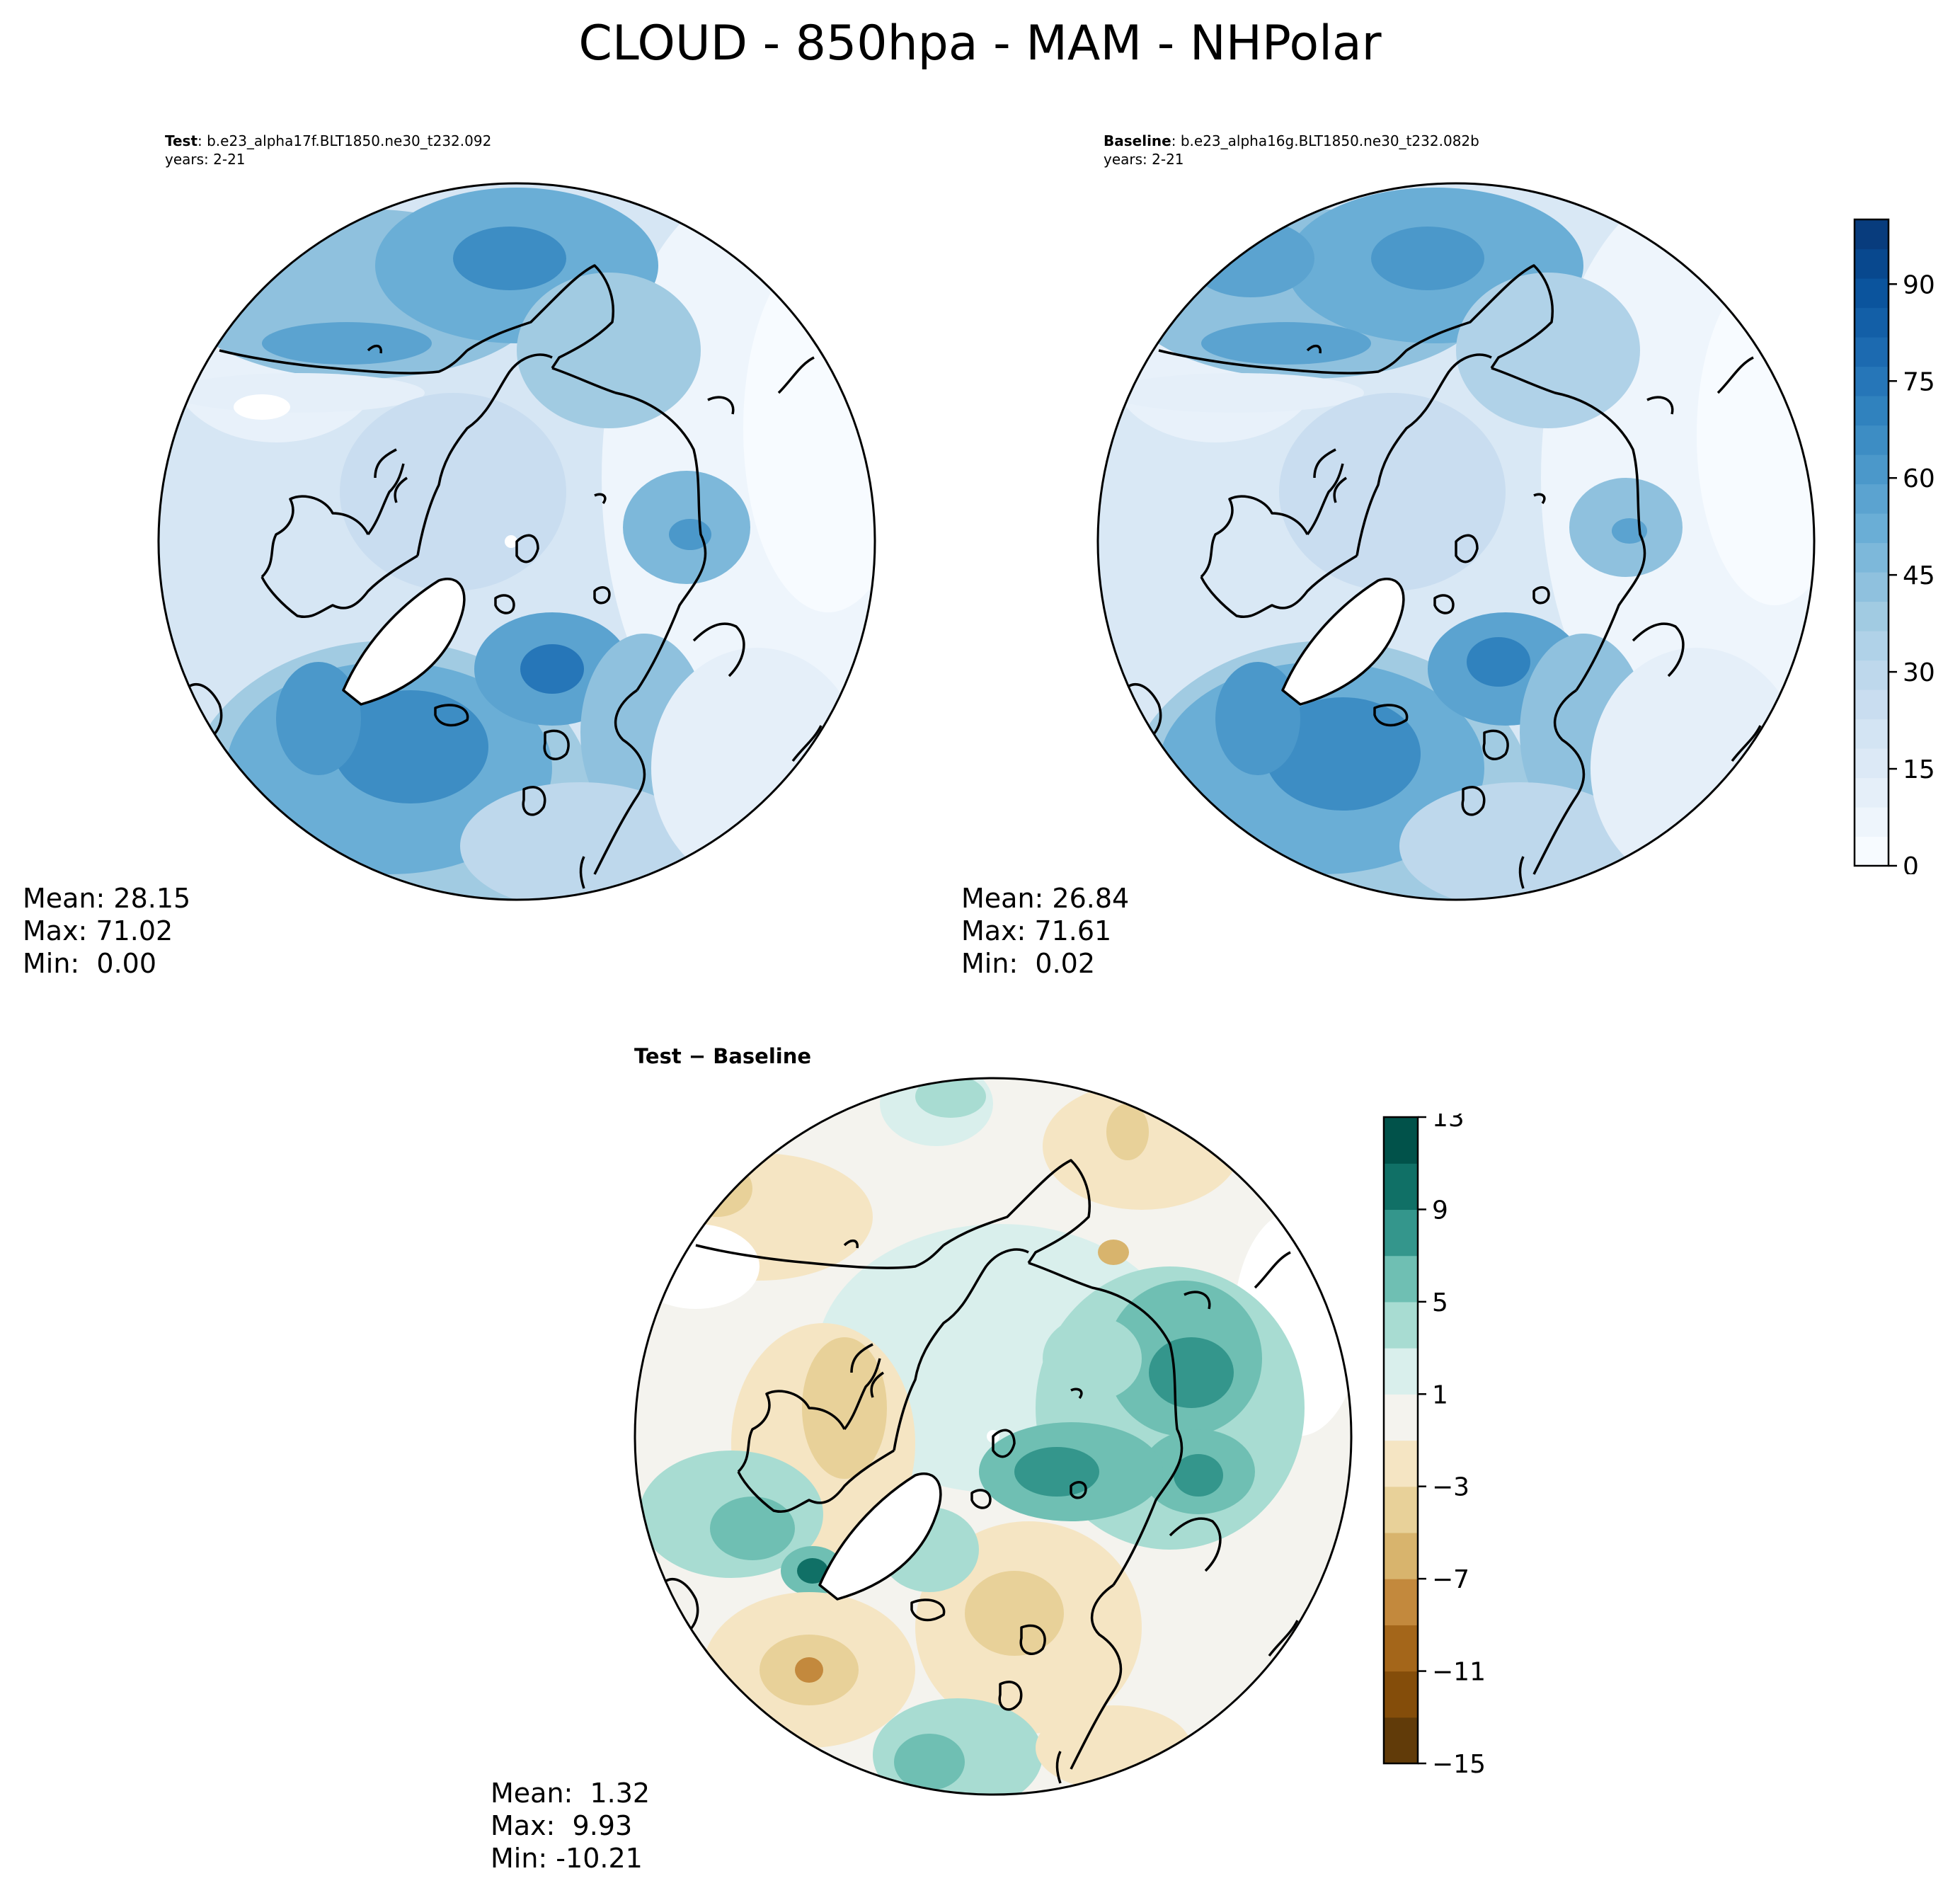 The height and width of the screenshot is (1888, 1960). I want to click on diff-polar-map, so click(993, 1436).